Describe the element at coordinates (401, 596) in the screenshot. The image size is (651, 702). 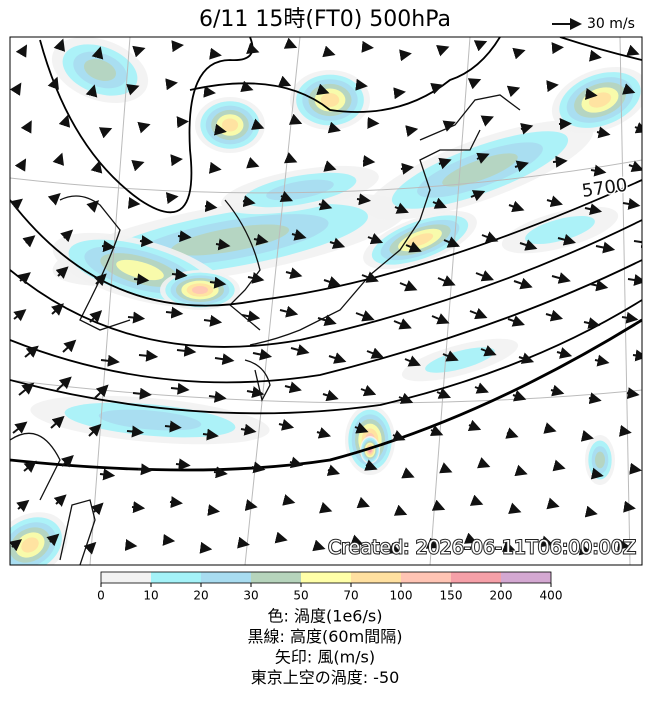
I see `colorbar-tick-label: 100` at that location.